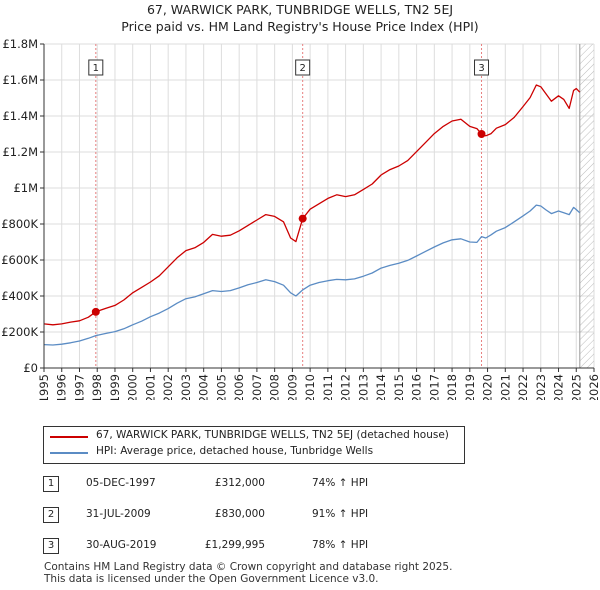 The image size is (600, 590). What do you see at coordinates (133, 387) in the screenshot?
I see `x-tick-label: 2000` at bounding box center [133, 387].